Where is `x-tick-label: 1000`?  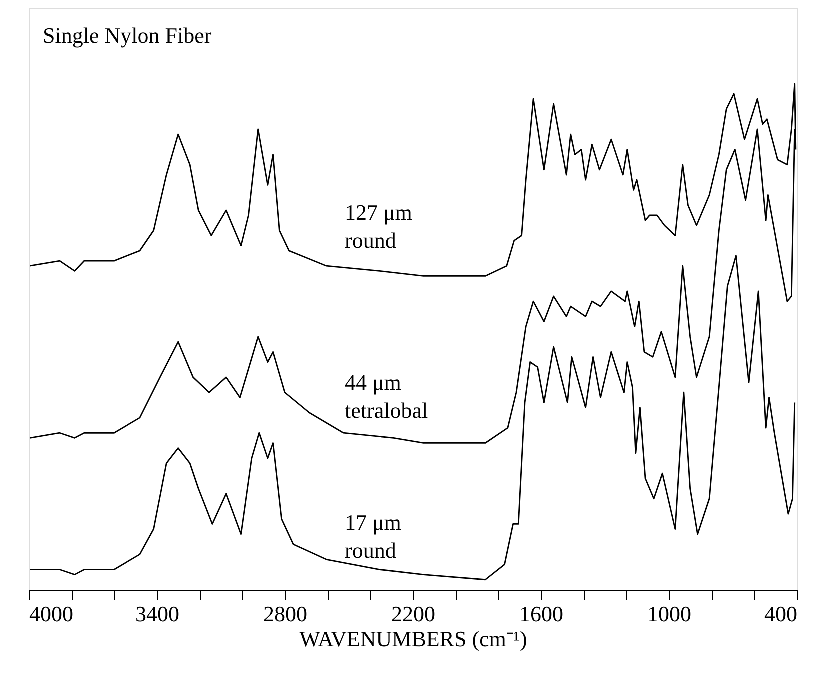
x-tick-label: 1000 is located at coordinates (670, 614).